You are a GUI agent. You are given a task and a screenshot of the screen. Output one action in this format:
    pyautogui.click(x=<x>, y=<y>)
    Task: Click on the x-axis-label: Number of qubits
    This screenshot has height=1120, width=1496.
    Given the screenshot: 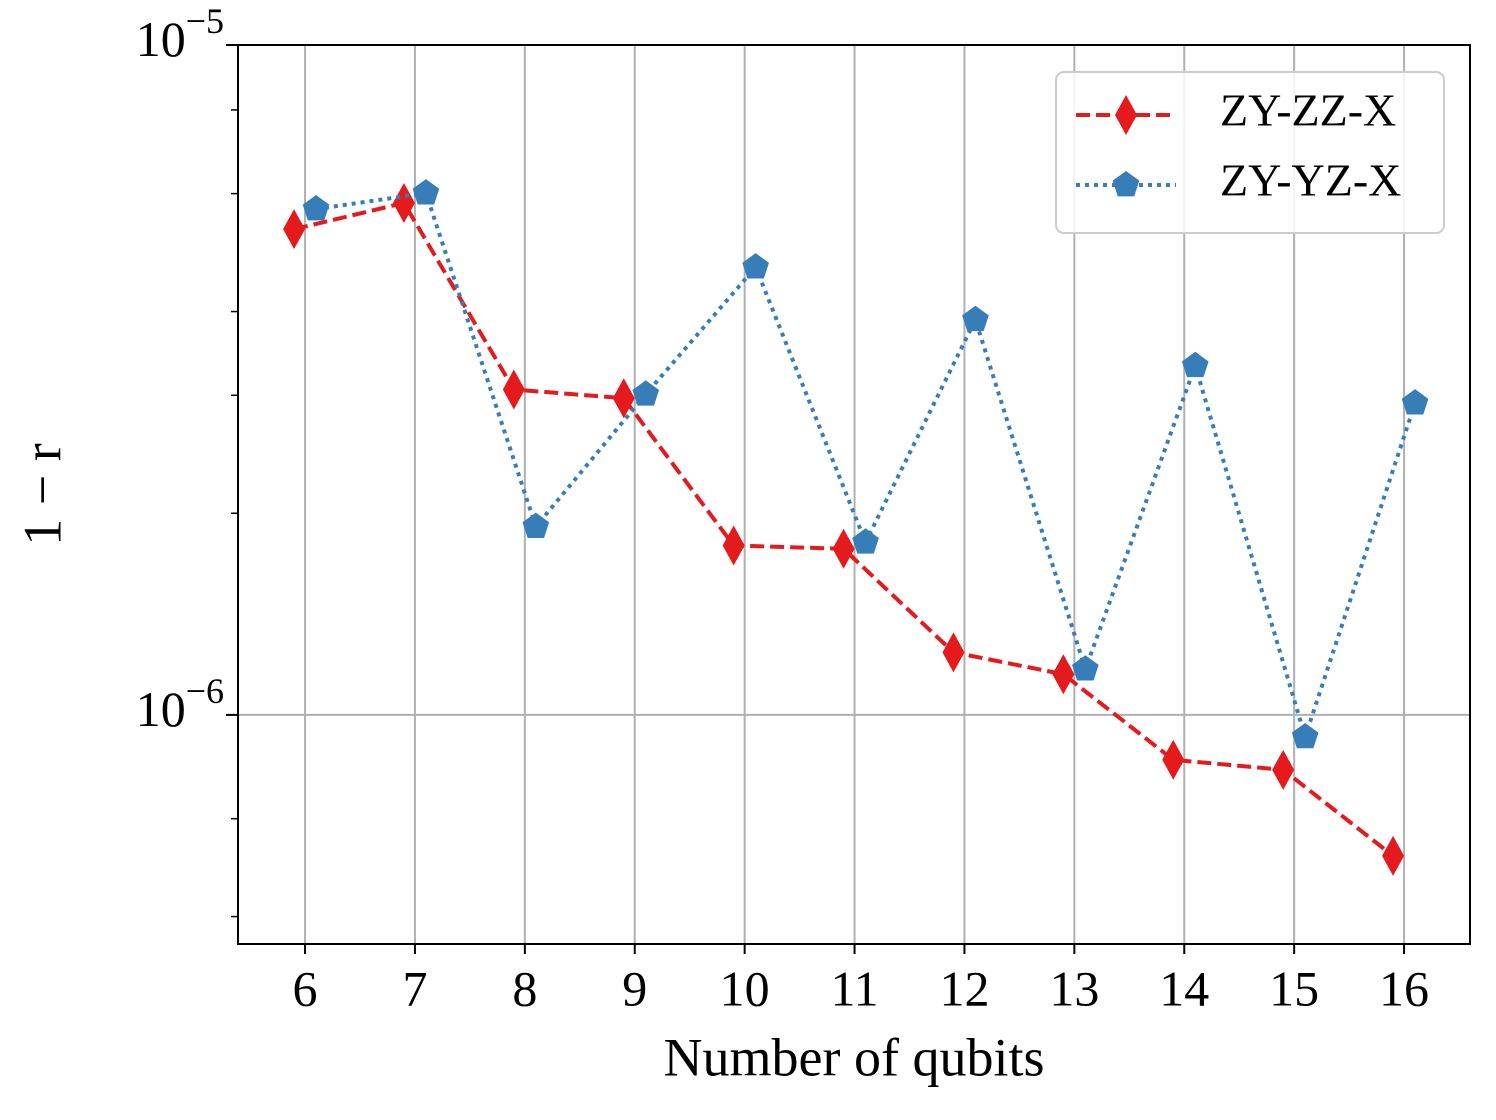 What is the action you would take?
    pyautogui.click(x=854, y=1057)
    